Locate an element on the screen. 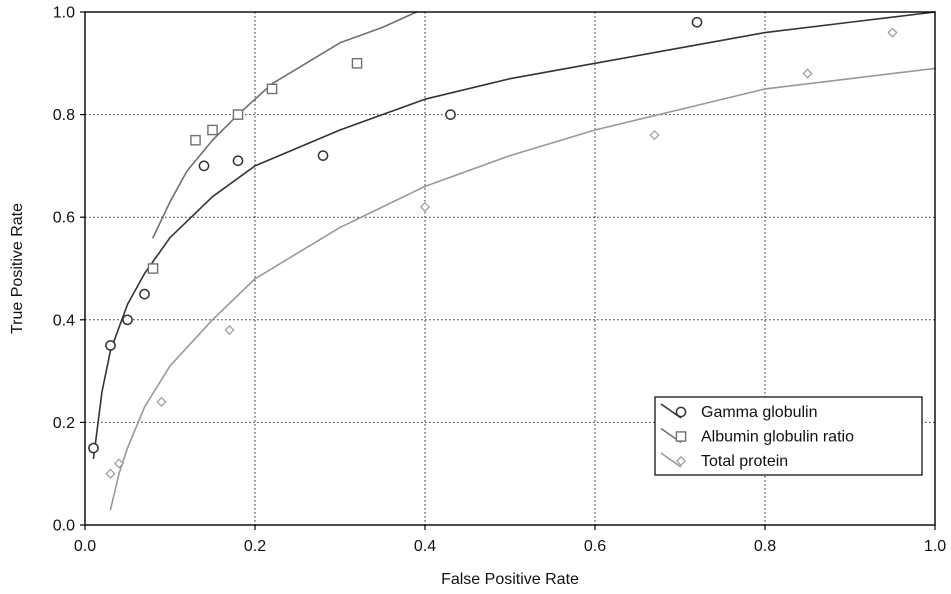 The image size is (951, 594). legend-box is located at coordinates (788, 436).